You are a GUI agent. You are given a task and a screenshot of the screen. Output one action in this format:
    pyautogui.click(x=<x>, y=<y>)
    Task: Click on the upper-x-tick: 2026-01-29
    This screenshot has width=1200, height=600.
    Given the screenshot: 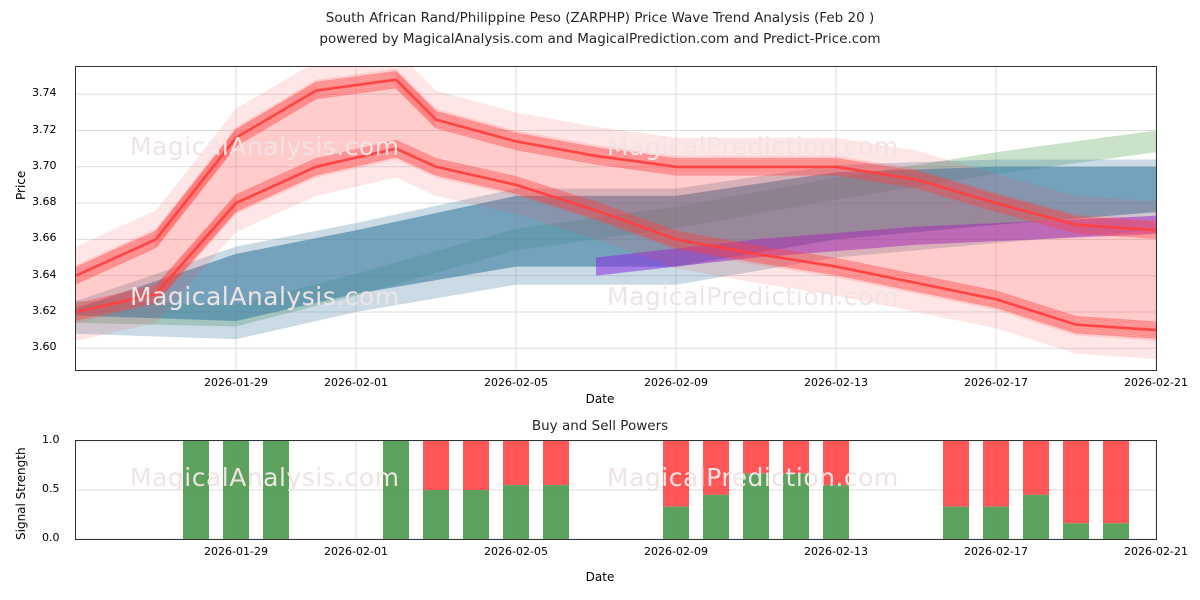 What is the action you would take?
    pyautogui.click(x=236, y=382)
    